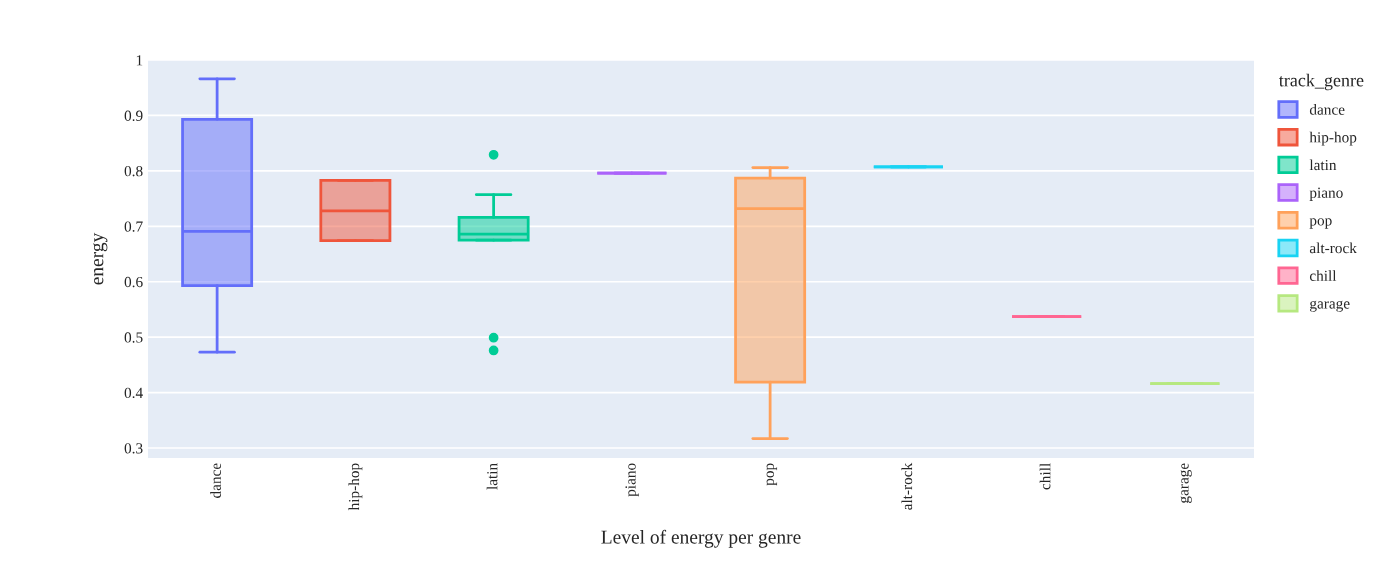  Describe the element at coordinates (1330, 306) in the screenshot. I see `legend-label: garage` at that location.